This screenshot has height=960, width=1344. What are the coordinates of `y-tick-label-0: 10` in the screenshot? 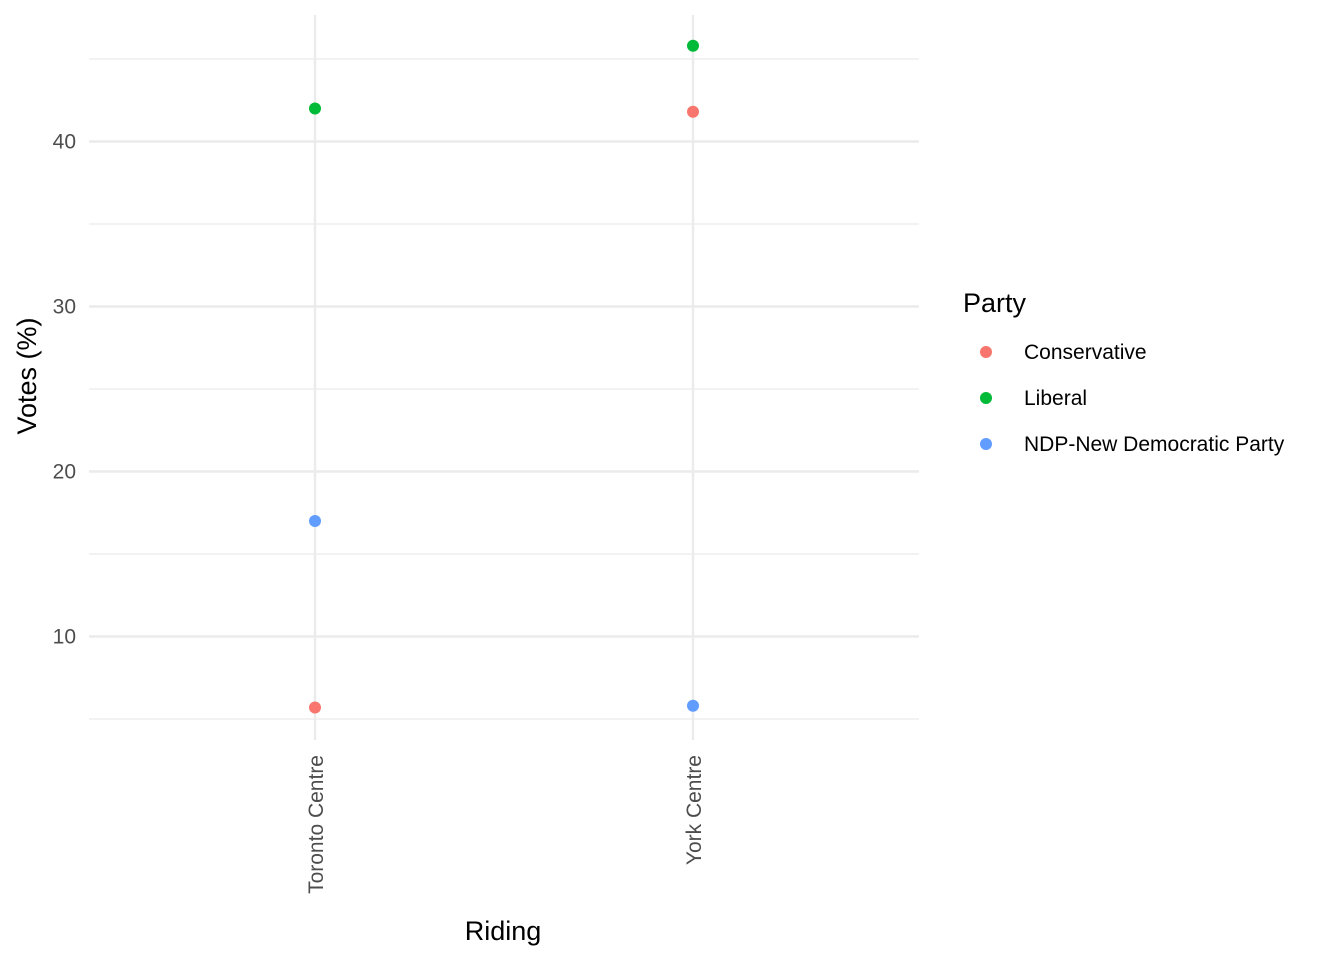 It's located at (64, 637).